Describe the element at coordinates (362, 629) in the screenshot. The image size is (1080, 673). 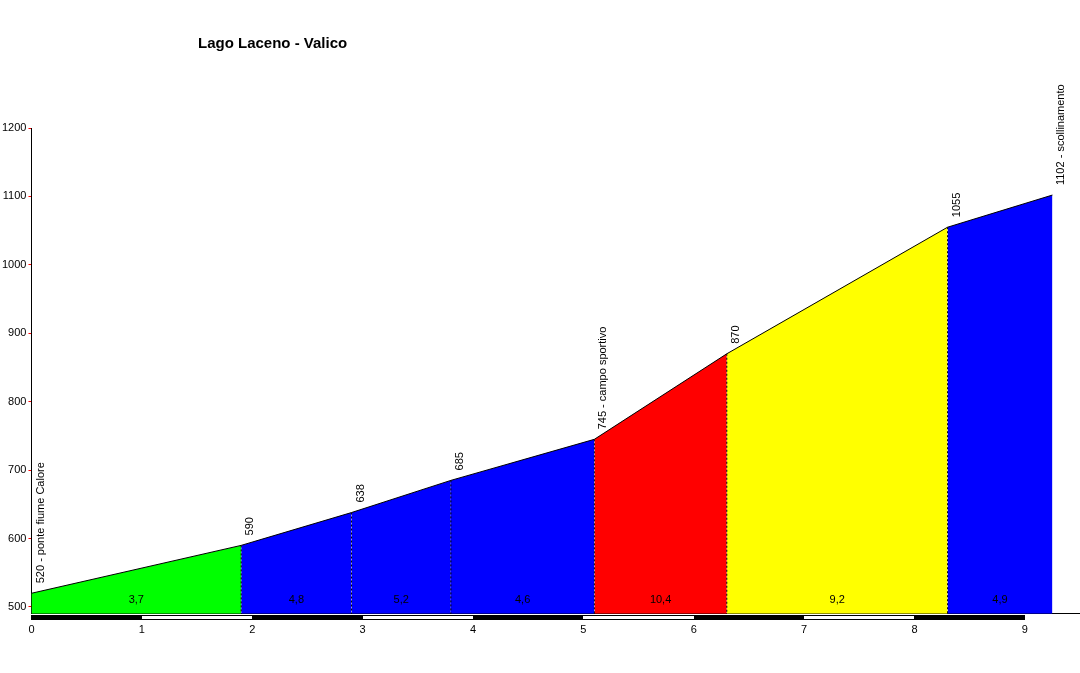
I see `x-tick-label: 3` at that location.